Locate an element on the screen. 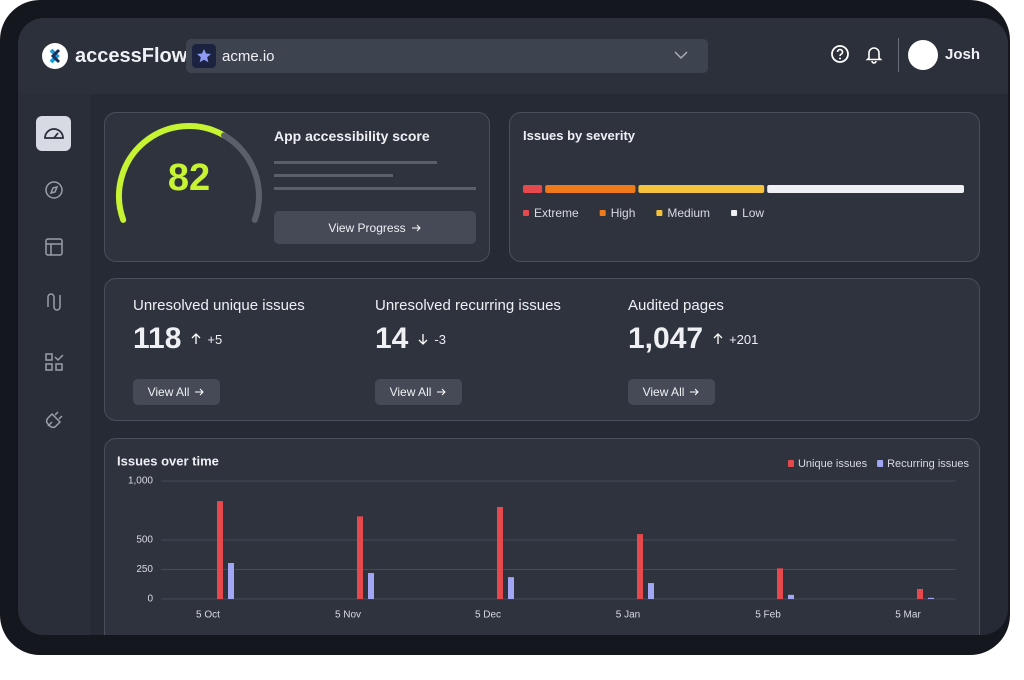 The image size is (1024, 680). x-tick-label: 5 Dec is located at coordinates (488, 615).